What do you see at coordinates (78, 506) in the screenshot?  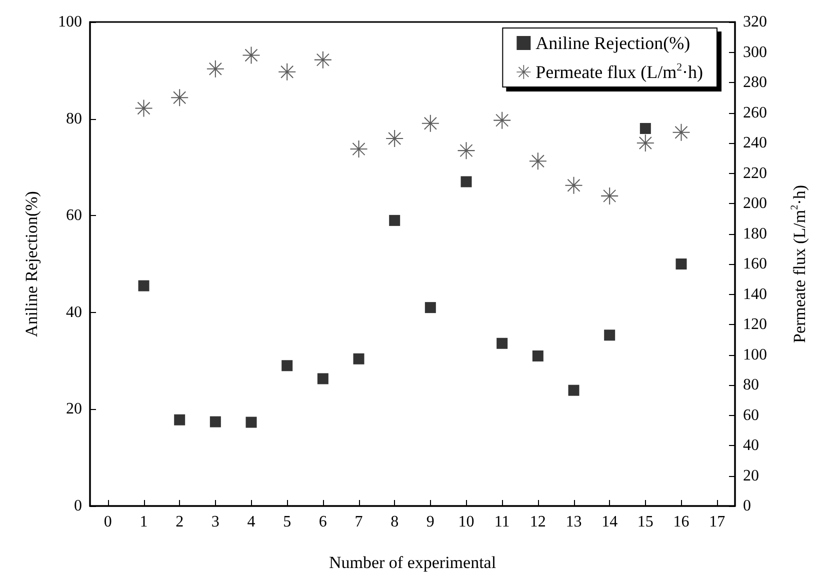 I see `y-tick-label: 0` at bounding box center [78, 506].